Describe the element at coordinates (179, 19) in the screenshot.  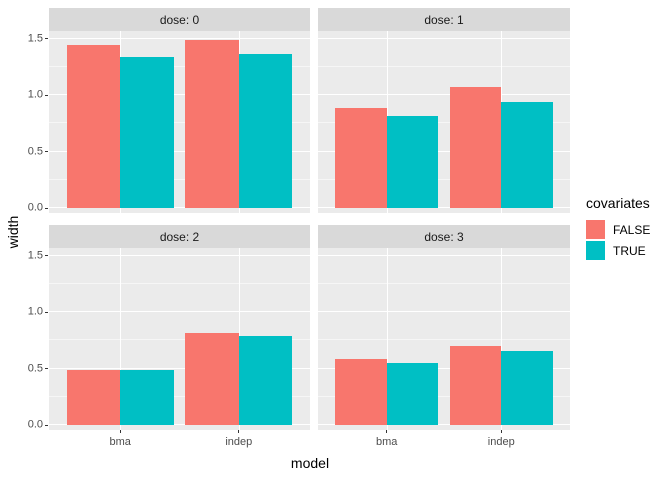
I see `facet-strip: dose: 0` at that location.